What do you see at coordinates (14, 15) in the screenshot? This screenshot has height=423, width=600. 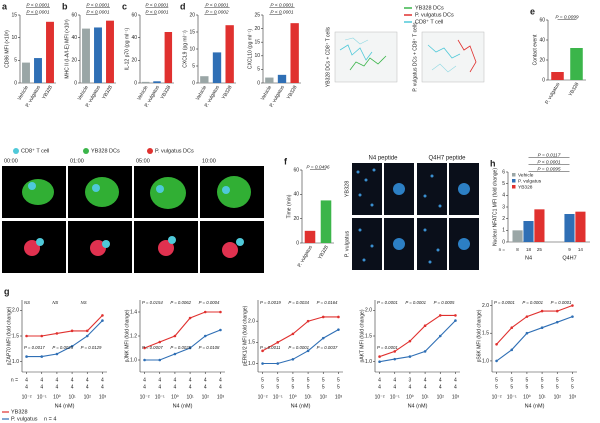 I see `y-tick-label: 15` at bounding box center [14, 15].